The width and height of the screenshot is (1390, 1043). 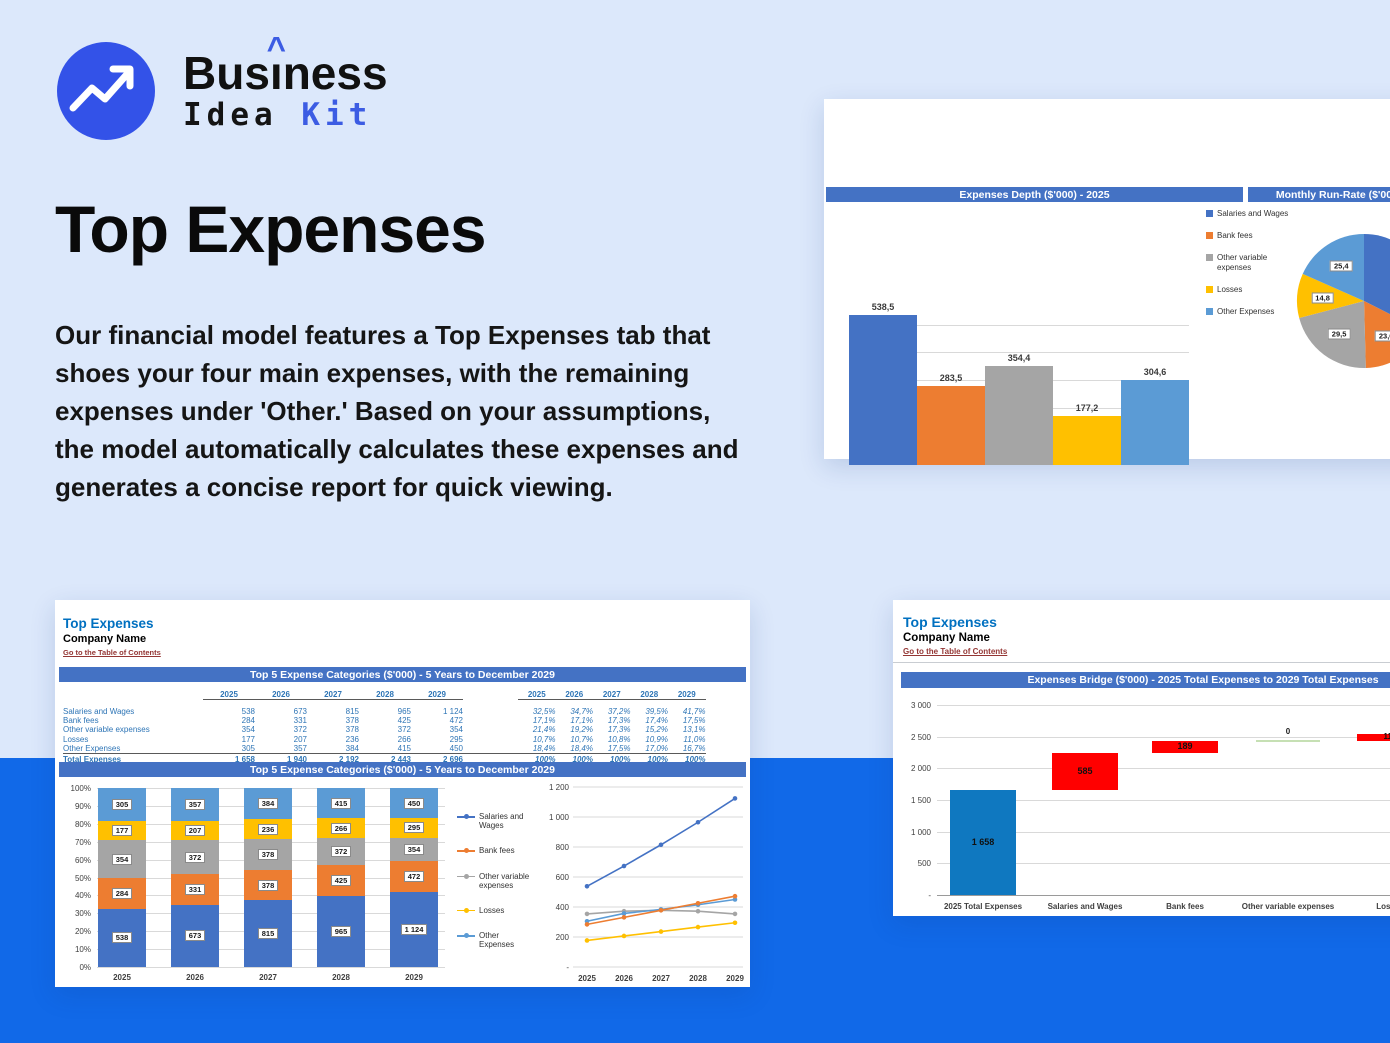 I want to click on segment-value-label: 673, so click(x=195, y=936).